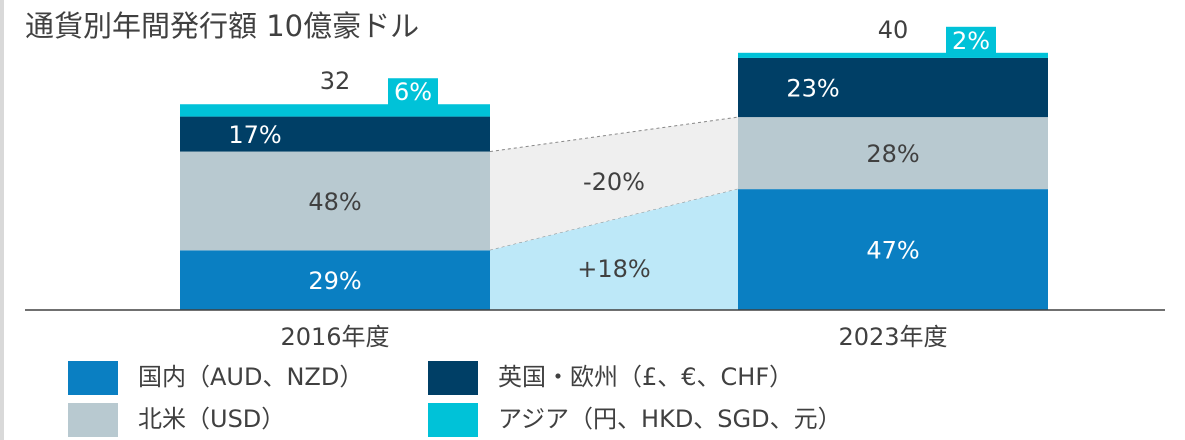  Describe the element at coordinates (335, 81) in the screenshot. I see `total-label: 32` at that location.